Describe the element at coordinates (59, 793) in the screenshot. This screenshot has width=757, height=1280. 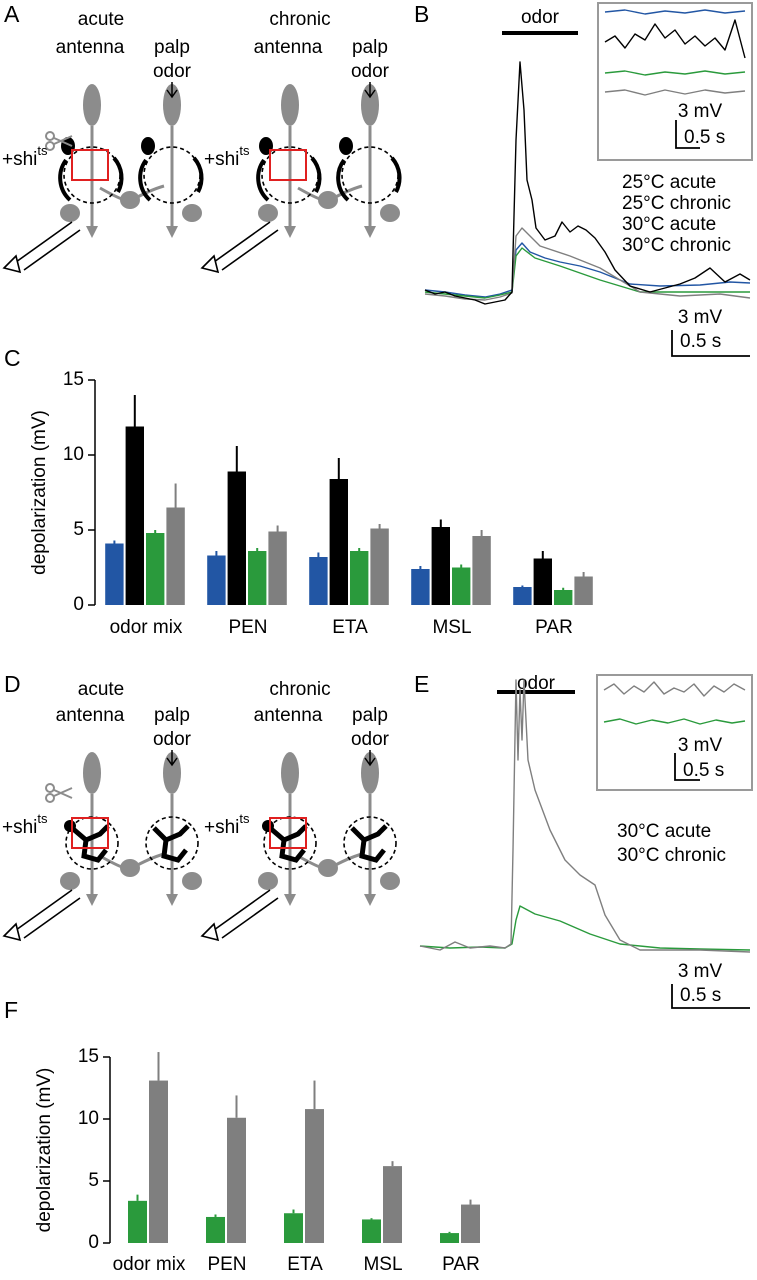
I see `scissors` at that location.